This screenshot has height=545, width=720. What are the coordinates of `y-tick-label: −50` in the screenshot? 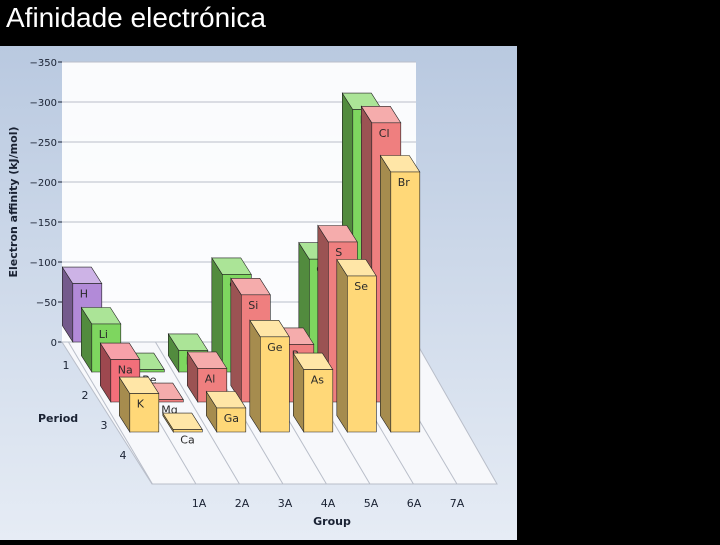 It's located at (46, 303).